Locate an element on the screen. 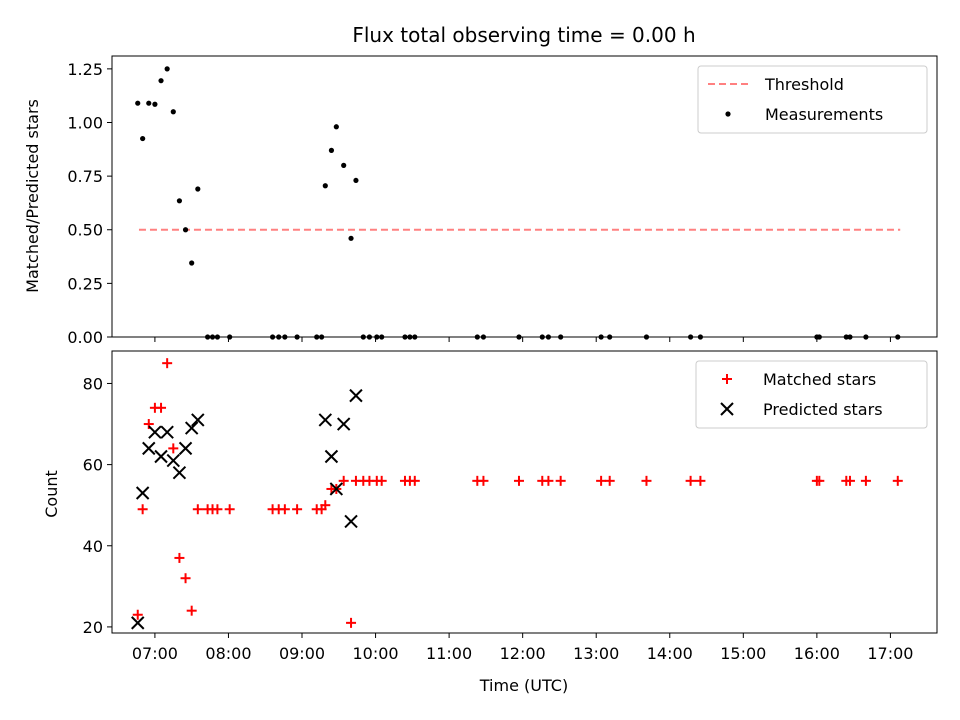 Image resolution: width=960 pixels, height=720 pixels. threshold-legend-label: Threshold is located at coordinates (804, 84).